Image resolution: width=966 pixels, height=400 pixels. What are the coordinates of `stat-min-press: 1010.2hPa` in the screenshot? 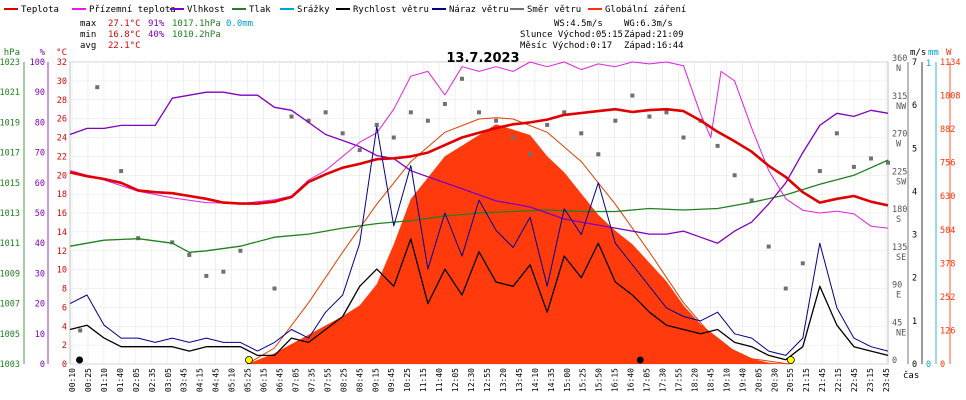 It's located at (196, 35).